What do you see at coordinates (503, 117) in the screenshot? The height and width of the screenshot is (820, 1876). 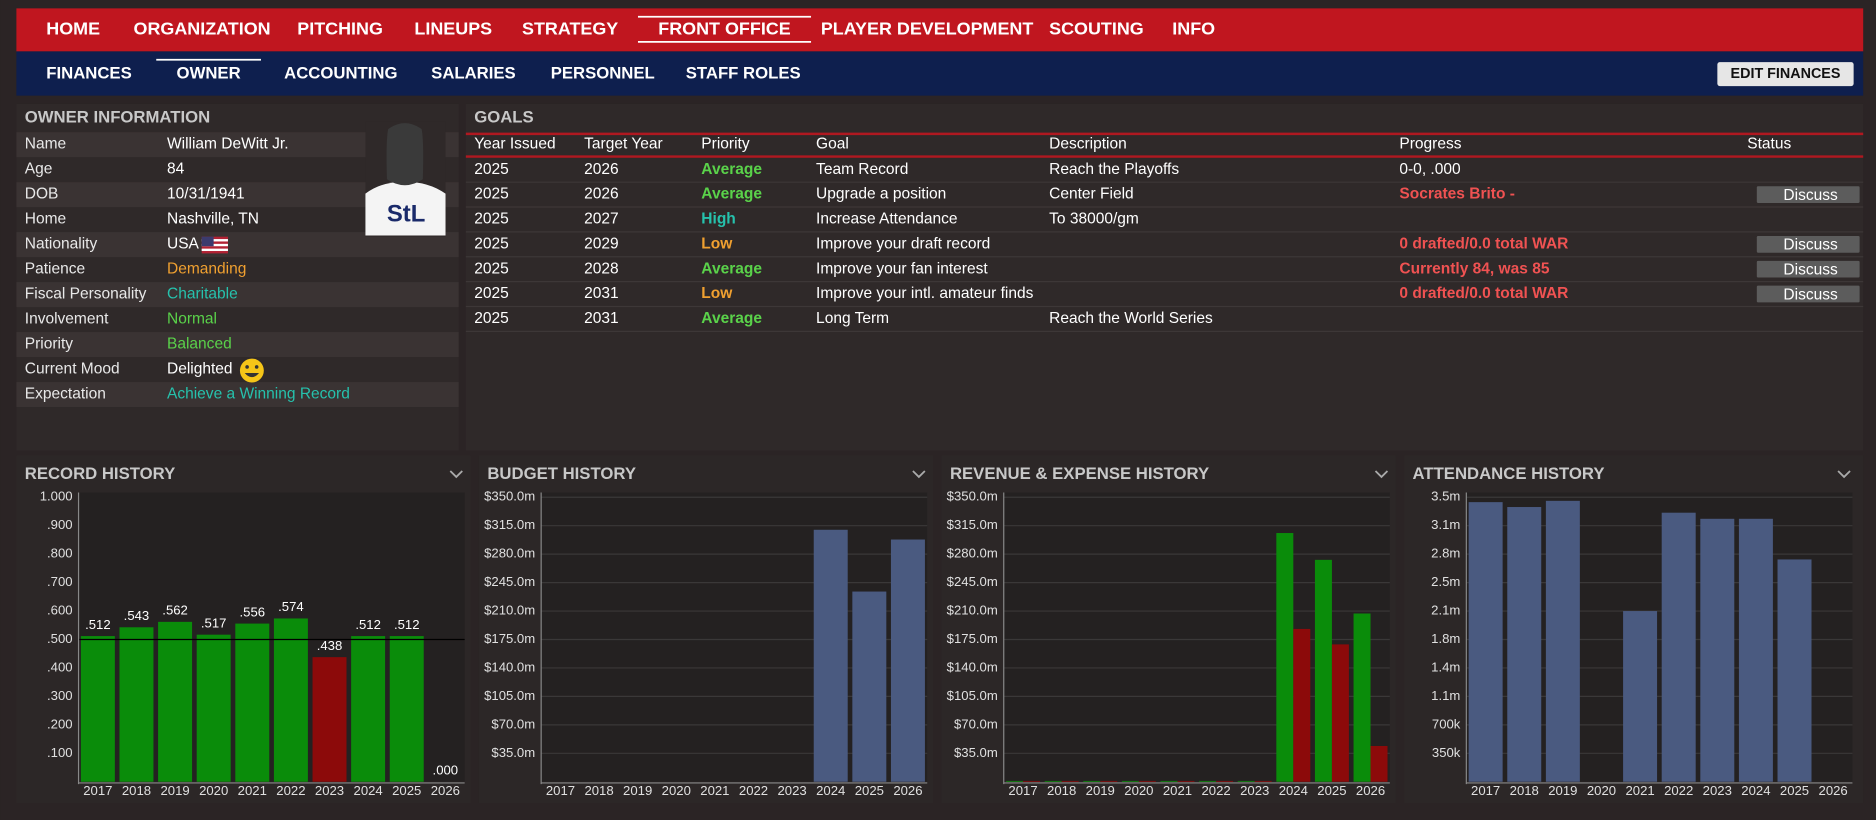 I see `goals-title: GOALS` at bounding box center [503, 117].